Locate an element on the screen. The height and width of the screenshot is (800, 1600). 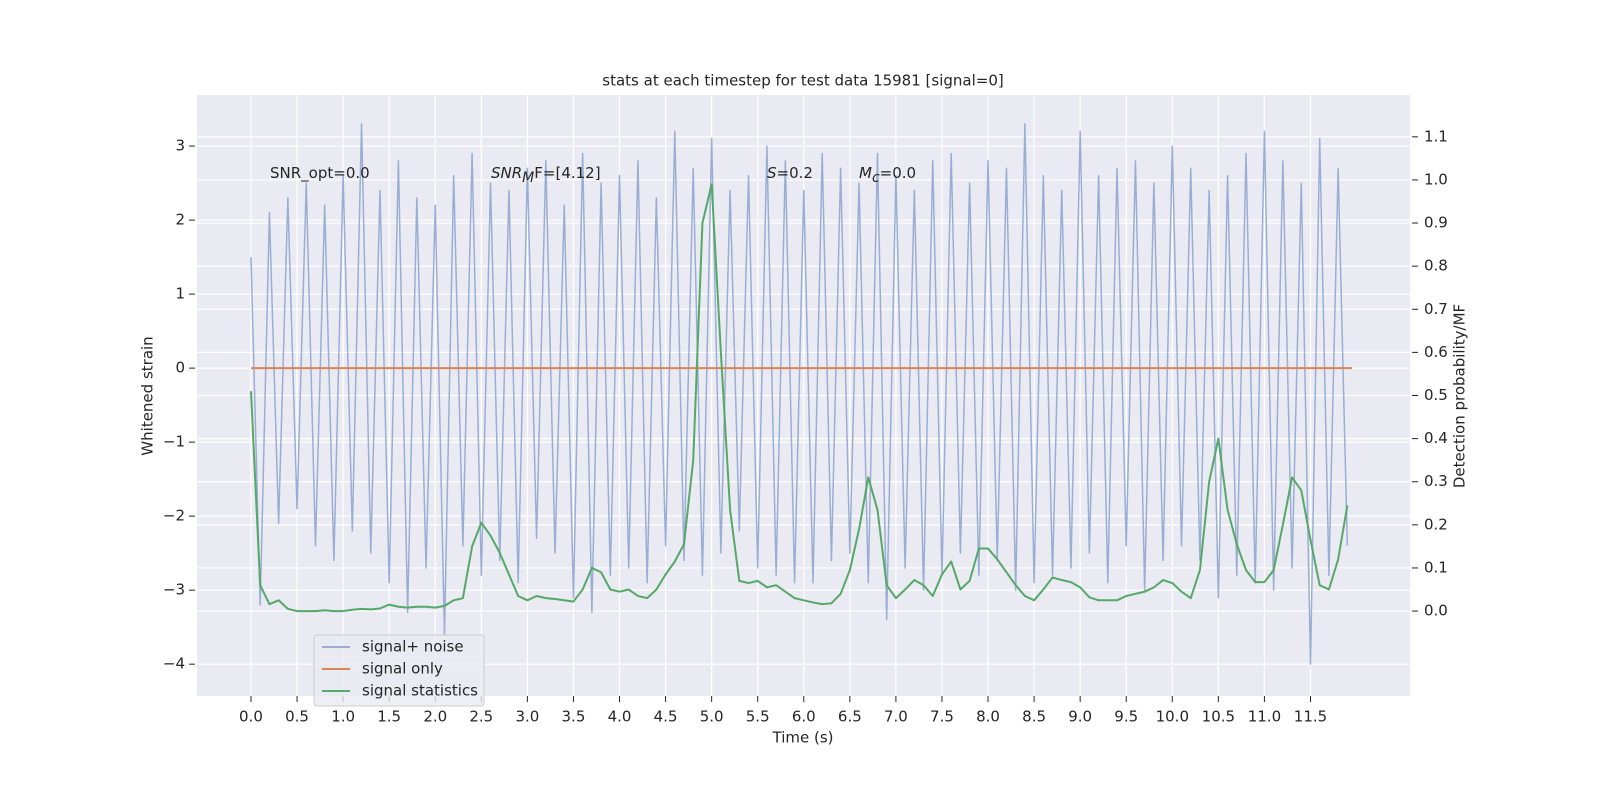
annotation-text: SNR is located at coordinates (506, 173).